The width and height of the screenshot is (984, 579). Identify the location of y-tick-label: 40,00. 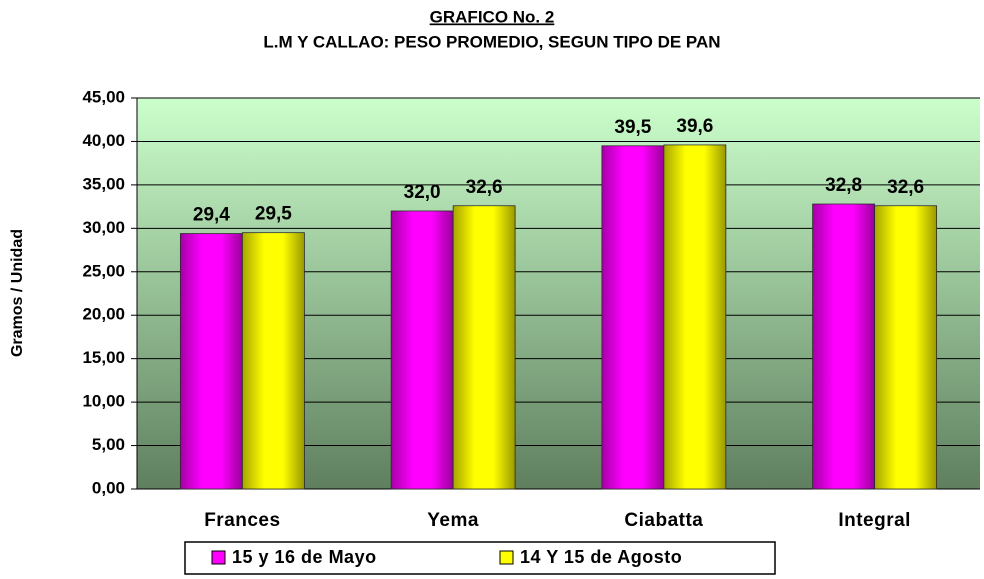
(103, 140).